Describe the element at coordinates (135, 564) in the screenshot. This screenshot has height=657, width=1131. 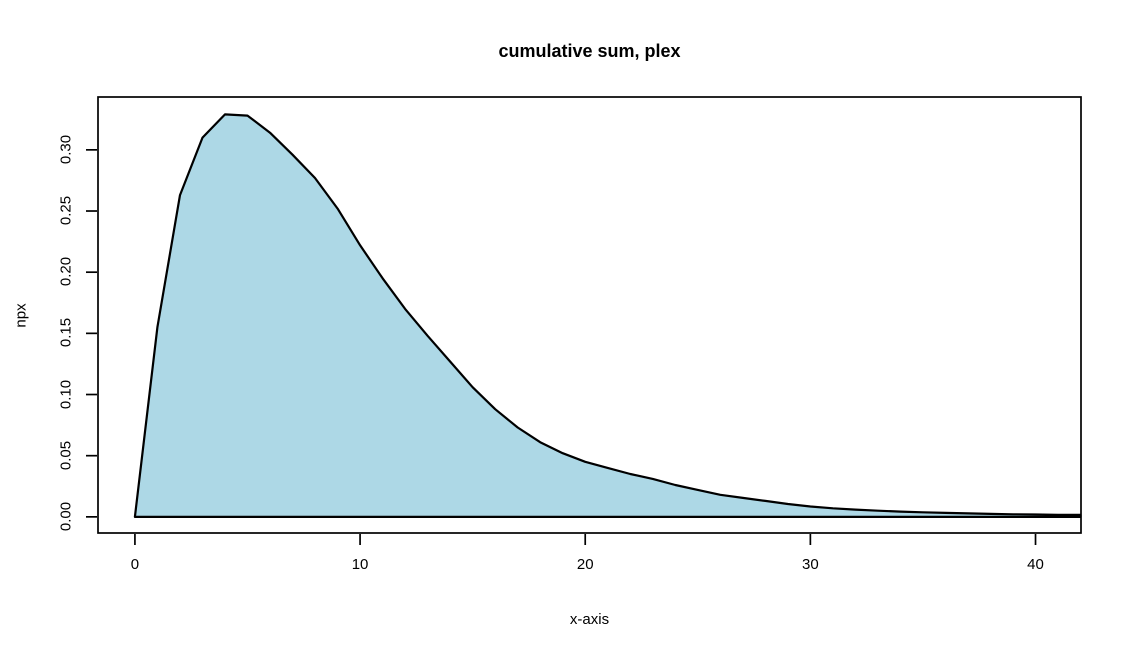
I see `x-tick-label: 0` at that location.